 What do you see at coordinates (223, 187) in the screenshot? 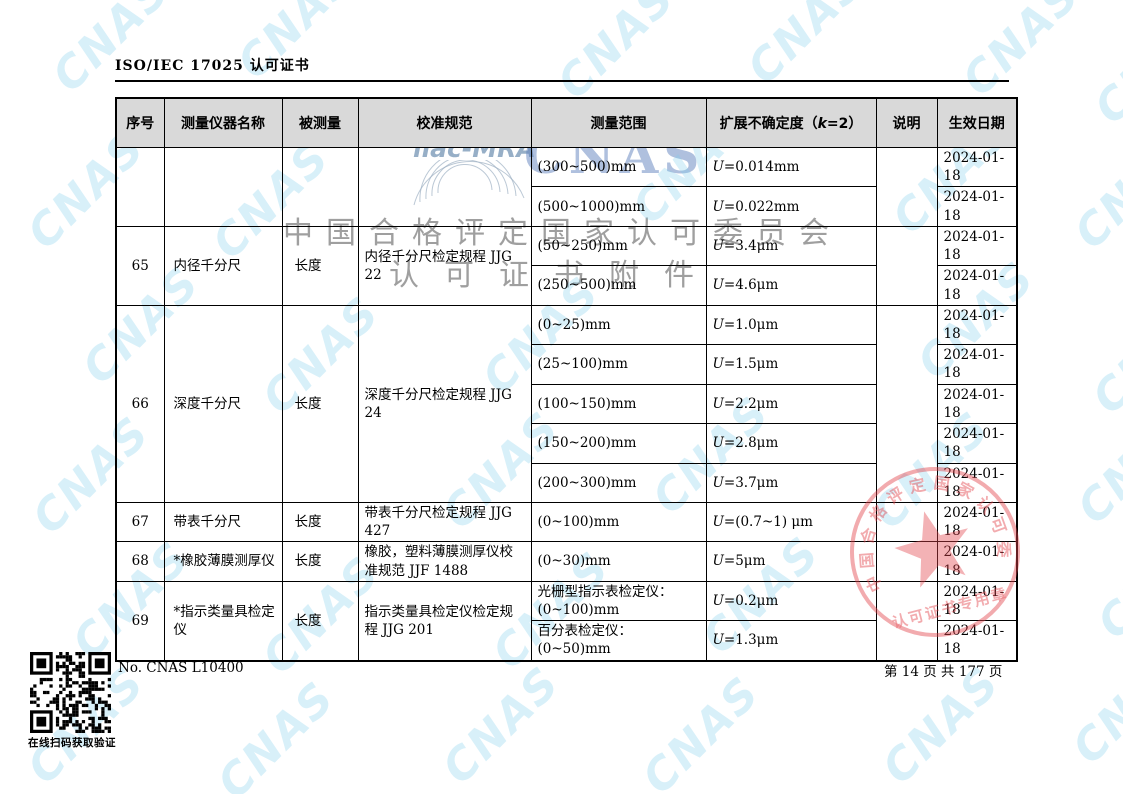
I see `cell-instrument-name` at bounding box center [223, 187].